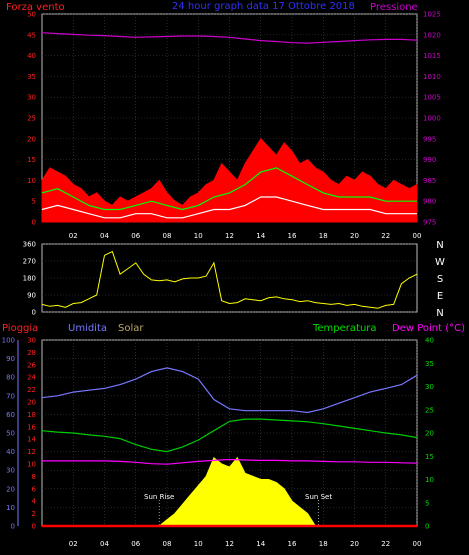 The image size is (469, 555). Describe the element at coordinates (135, 236) in the screenshot. I see `top-tick-x: 06` at that location.